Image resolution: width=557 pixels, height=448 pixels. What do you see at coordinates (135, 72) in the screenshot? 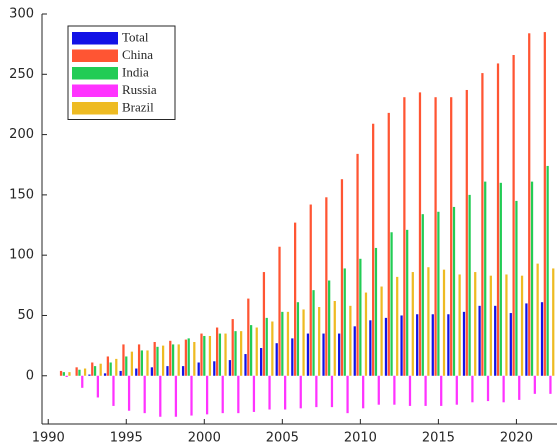
I see `legend-label: India` at bounding box center [135, 72].